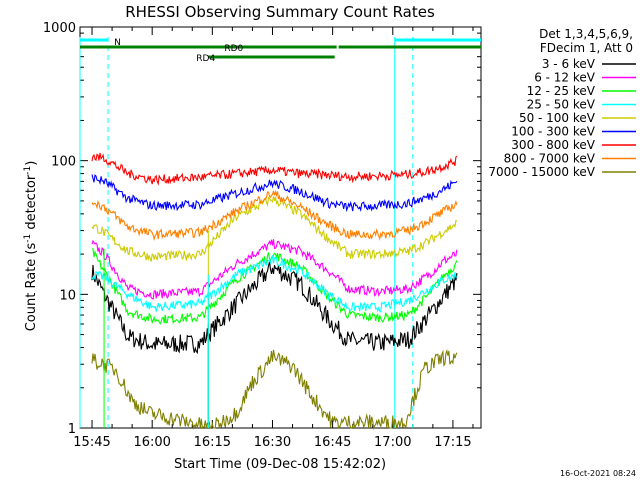  I want to click on legend-entry-label: 800 - 7000 keV, so click(550, 159).